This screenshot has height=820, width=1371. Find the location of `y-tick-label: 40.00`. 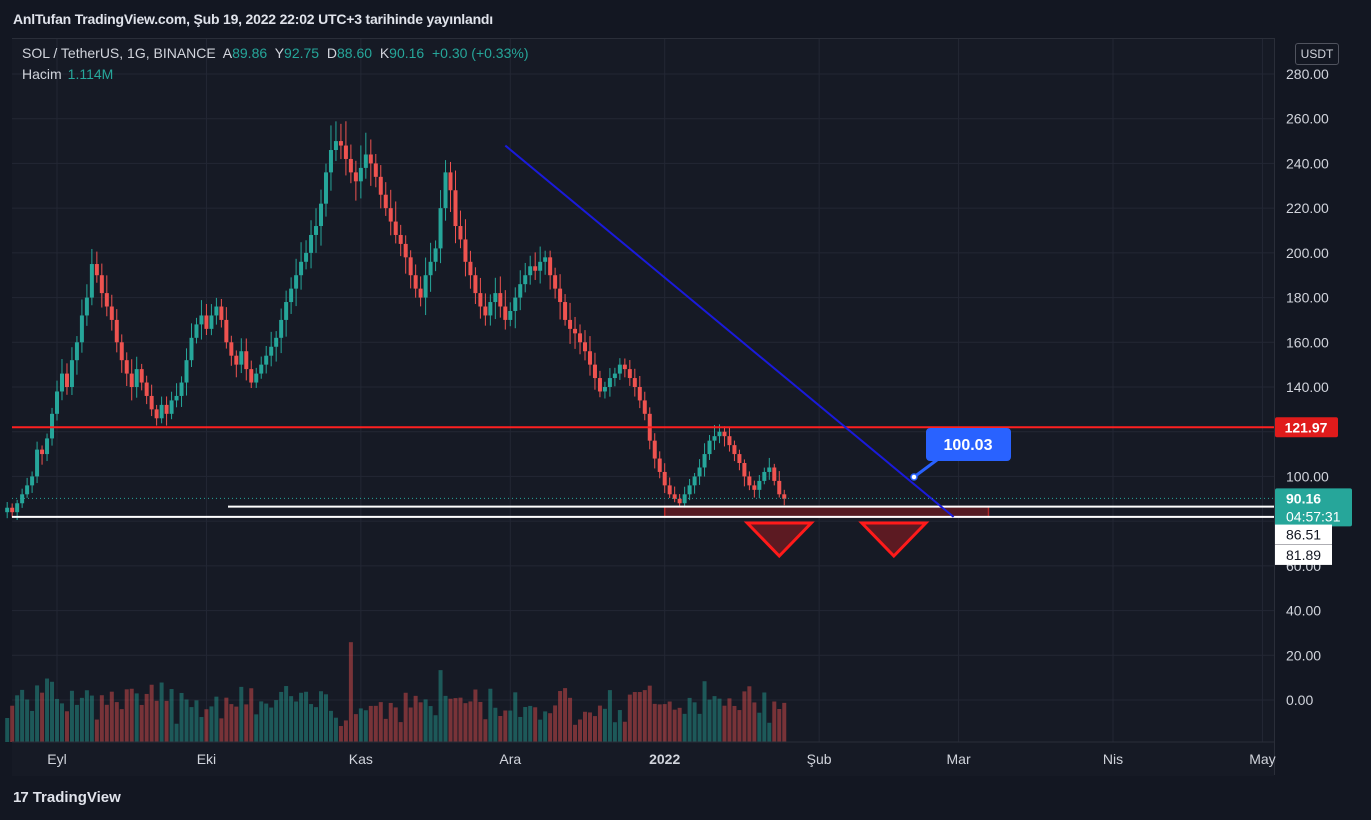

y-tick-label: 40.00 is located at coordinates (1303, 611).